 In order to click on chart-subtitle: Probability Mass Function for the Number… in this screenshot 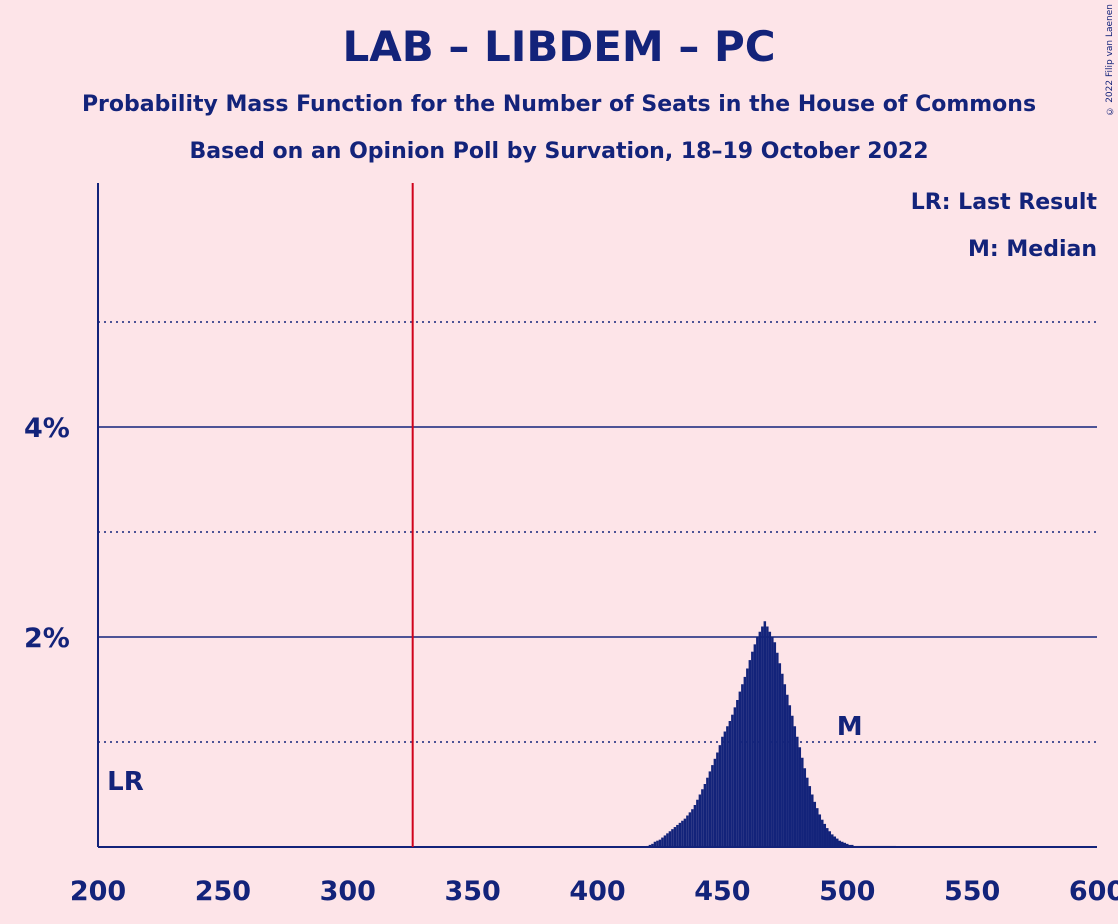, I will do `click(559, 104)`.